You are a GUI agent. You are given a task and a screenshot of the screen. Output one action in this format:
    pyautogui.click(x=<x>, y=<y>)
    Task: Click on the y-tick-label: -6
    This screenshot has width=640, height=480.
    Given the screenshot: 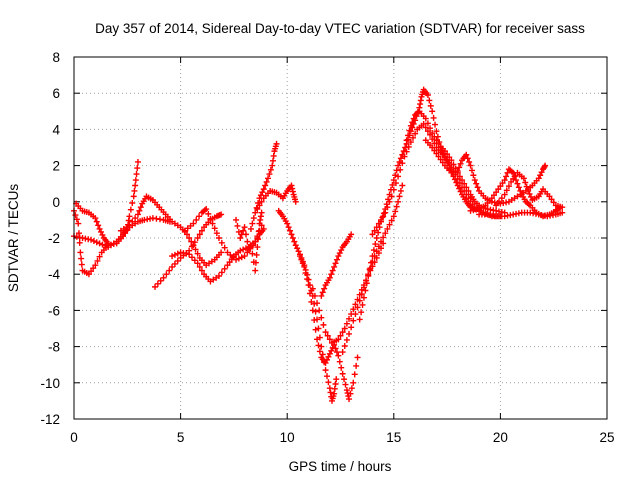 What is the action you would take?
    pyautogui.click(x=54, y=310)
    